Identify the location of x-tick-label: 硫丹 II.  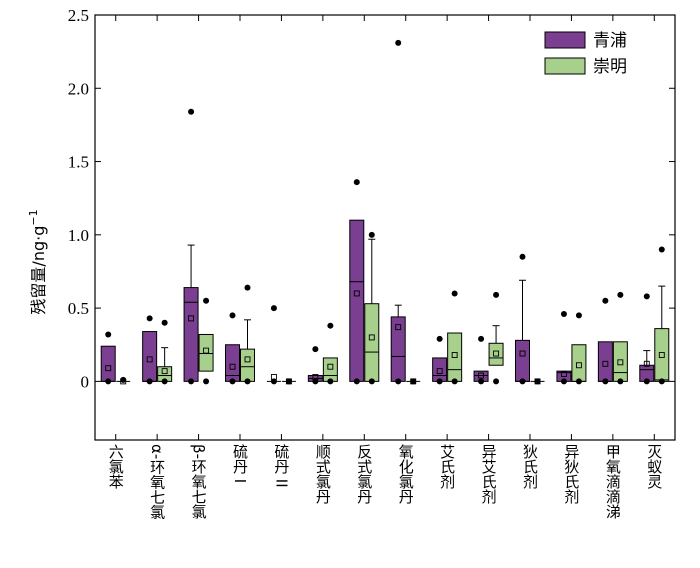
(281, 466).